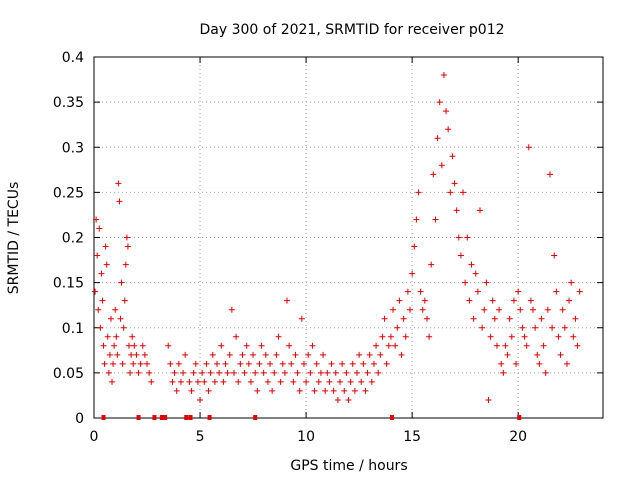 The width and height of the screenshot is (640, 480). Describe the element at coordinates (68, 103) in the screenshot. I see `y-tick-label: 0.35` at that location.